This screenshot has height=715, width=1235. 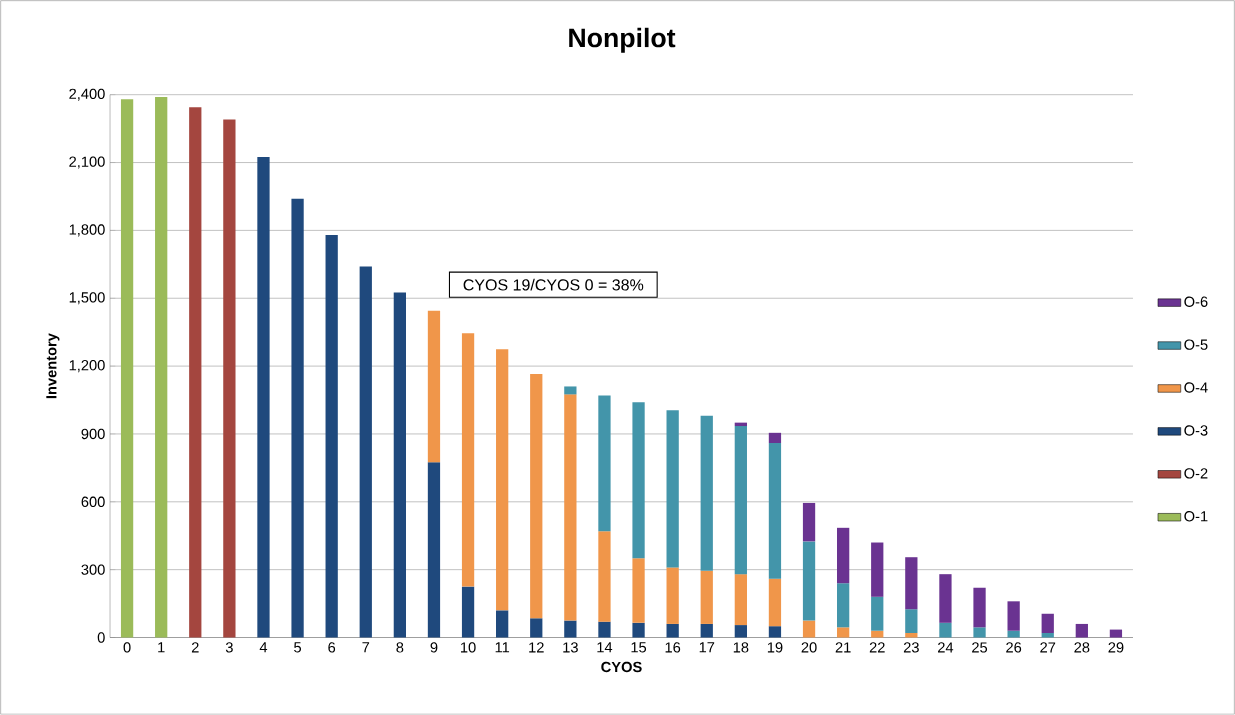 I want to click on y-tick-label: 900, so click(x=93, y=434).